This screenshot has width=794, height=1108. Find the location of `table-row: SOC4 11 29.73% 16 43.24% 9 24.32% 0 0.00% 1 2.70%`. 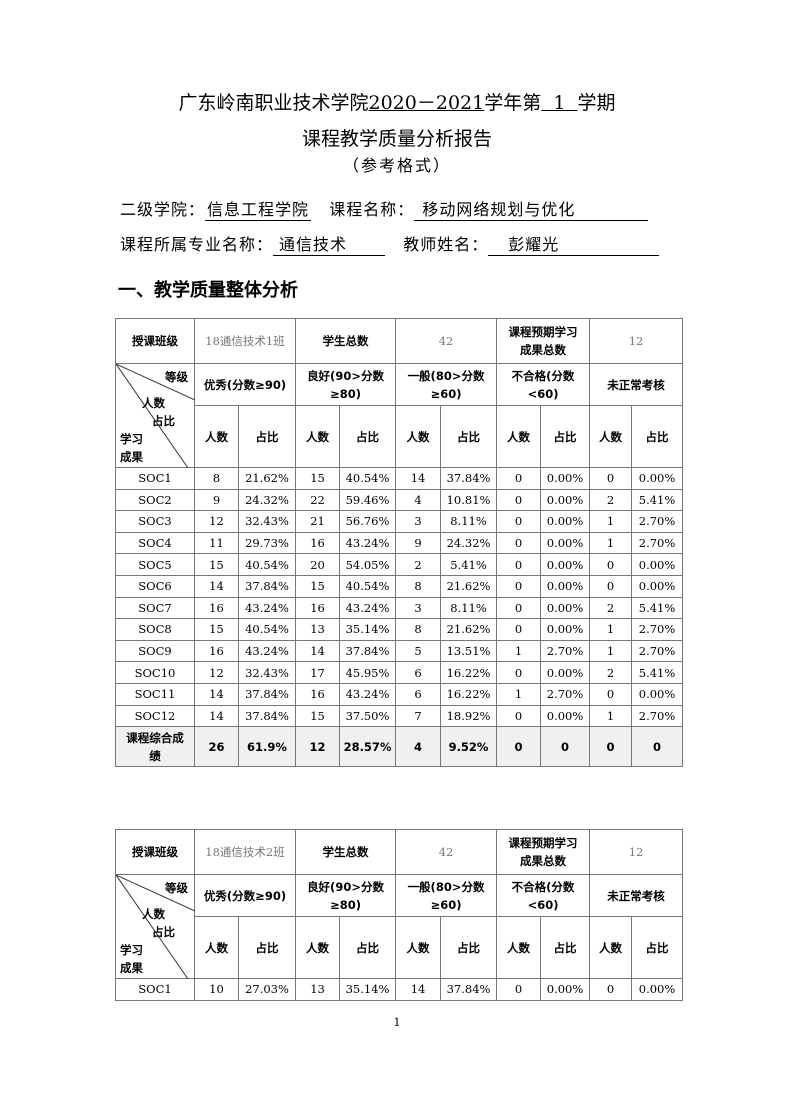

table-row: SOC4 11 29.73% 16 43.24% 9 24.32% 0 0.00% 1 2.70% is located at coordinates (399, 543).